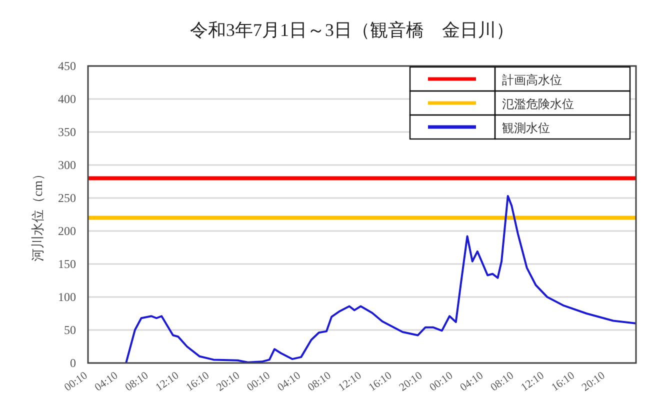  What do you see at coordinates (67, 264) in the screenshot?
I see `y-tick-label: 150` at bounding box center [67, 264].